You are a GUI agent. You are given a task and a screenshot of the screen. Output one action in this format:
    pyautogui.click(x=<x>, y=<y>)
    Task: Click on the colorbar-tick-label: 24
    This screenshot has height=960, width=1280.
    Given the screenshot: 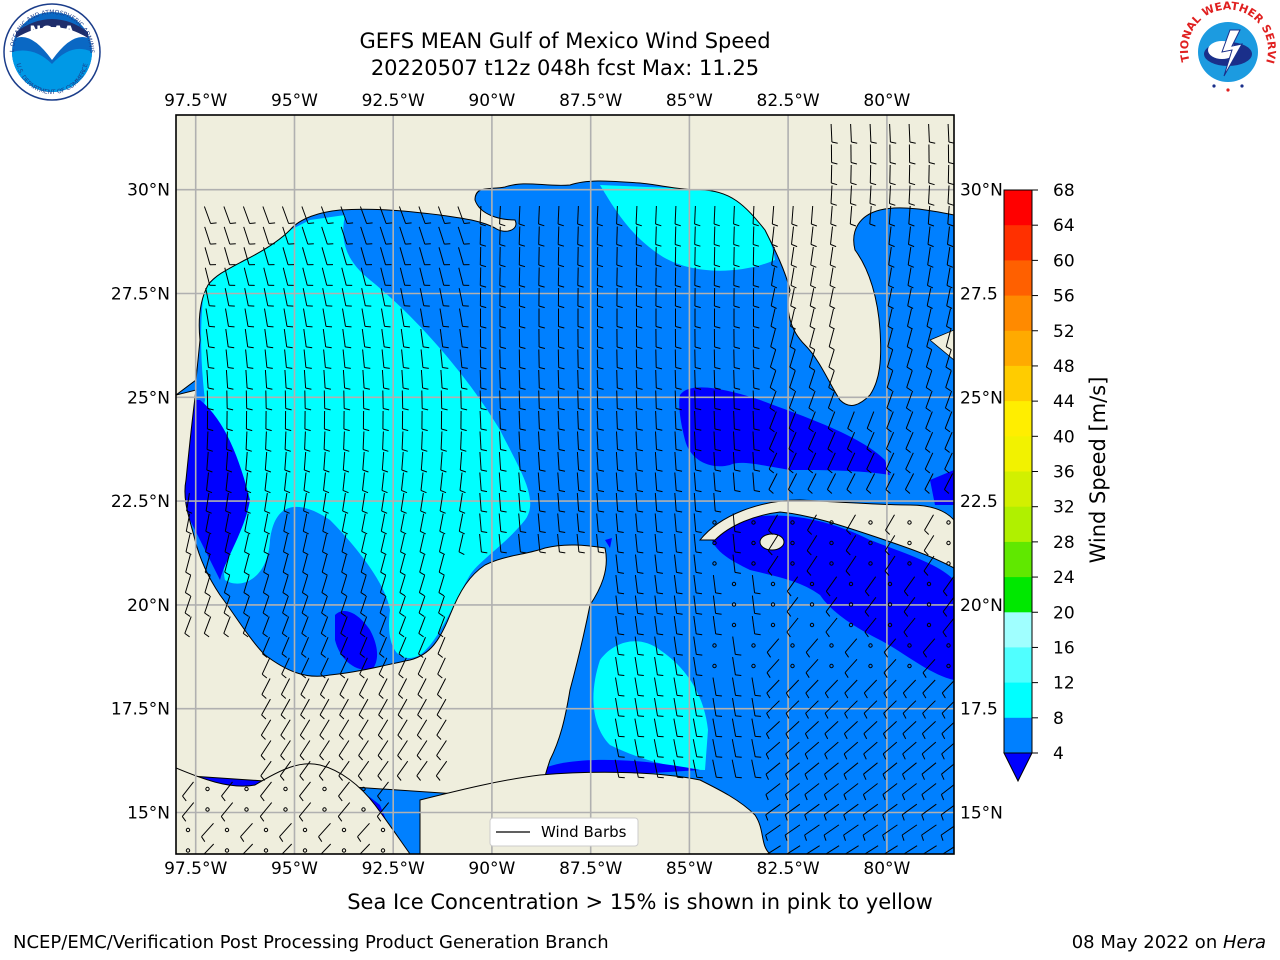 What is the action you would take?
    pyautogui.click(x=1064, y=578)
    